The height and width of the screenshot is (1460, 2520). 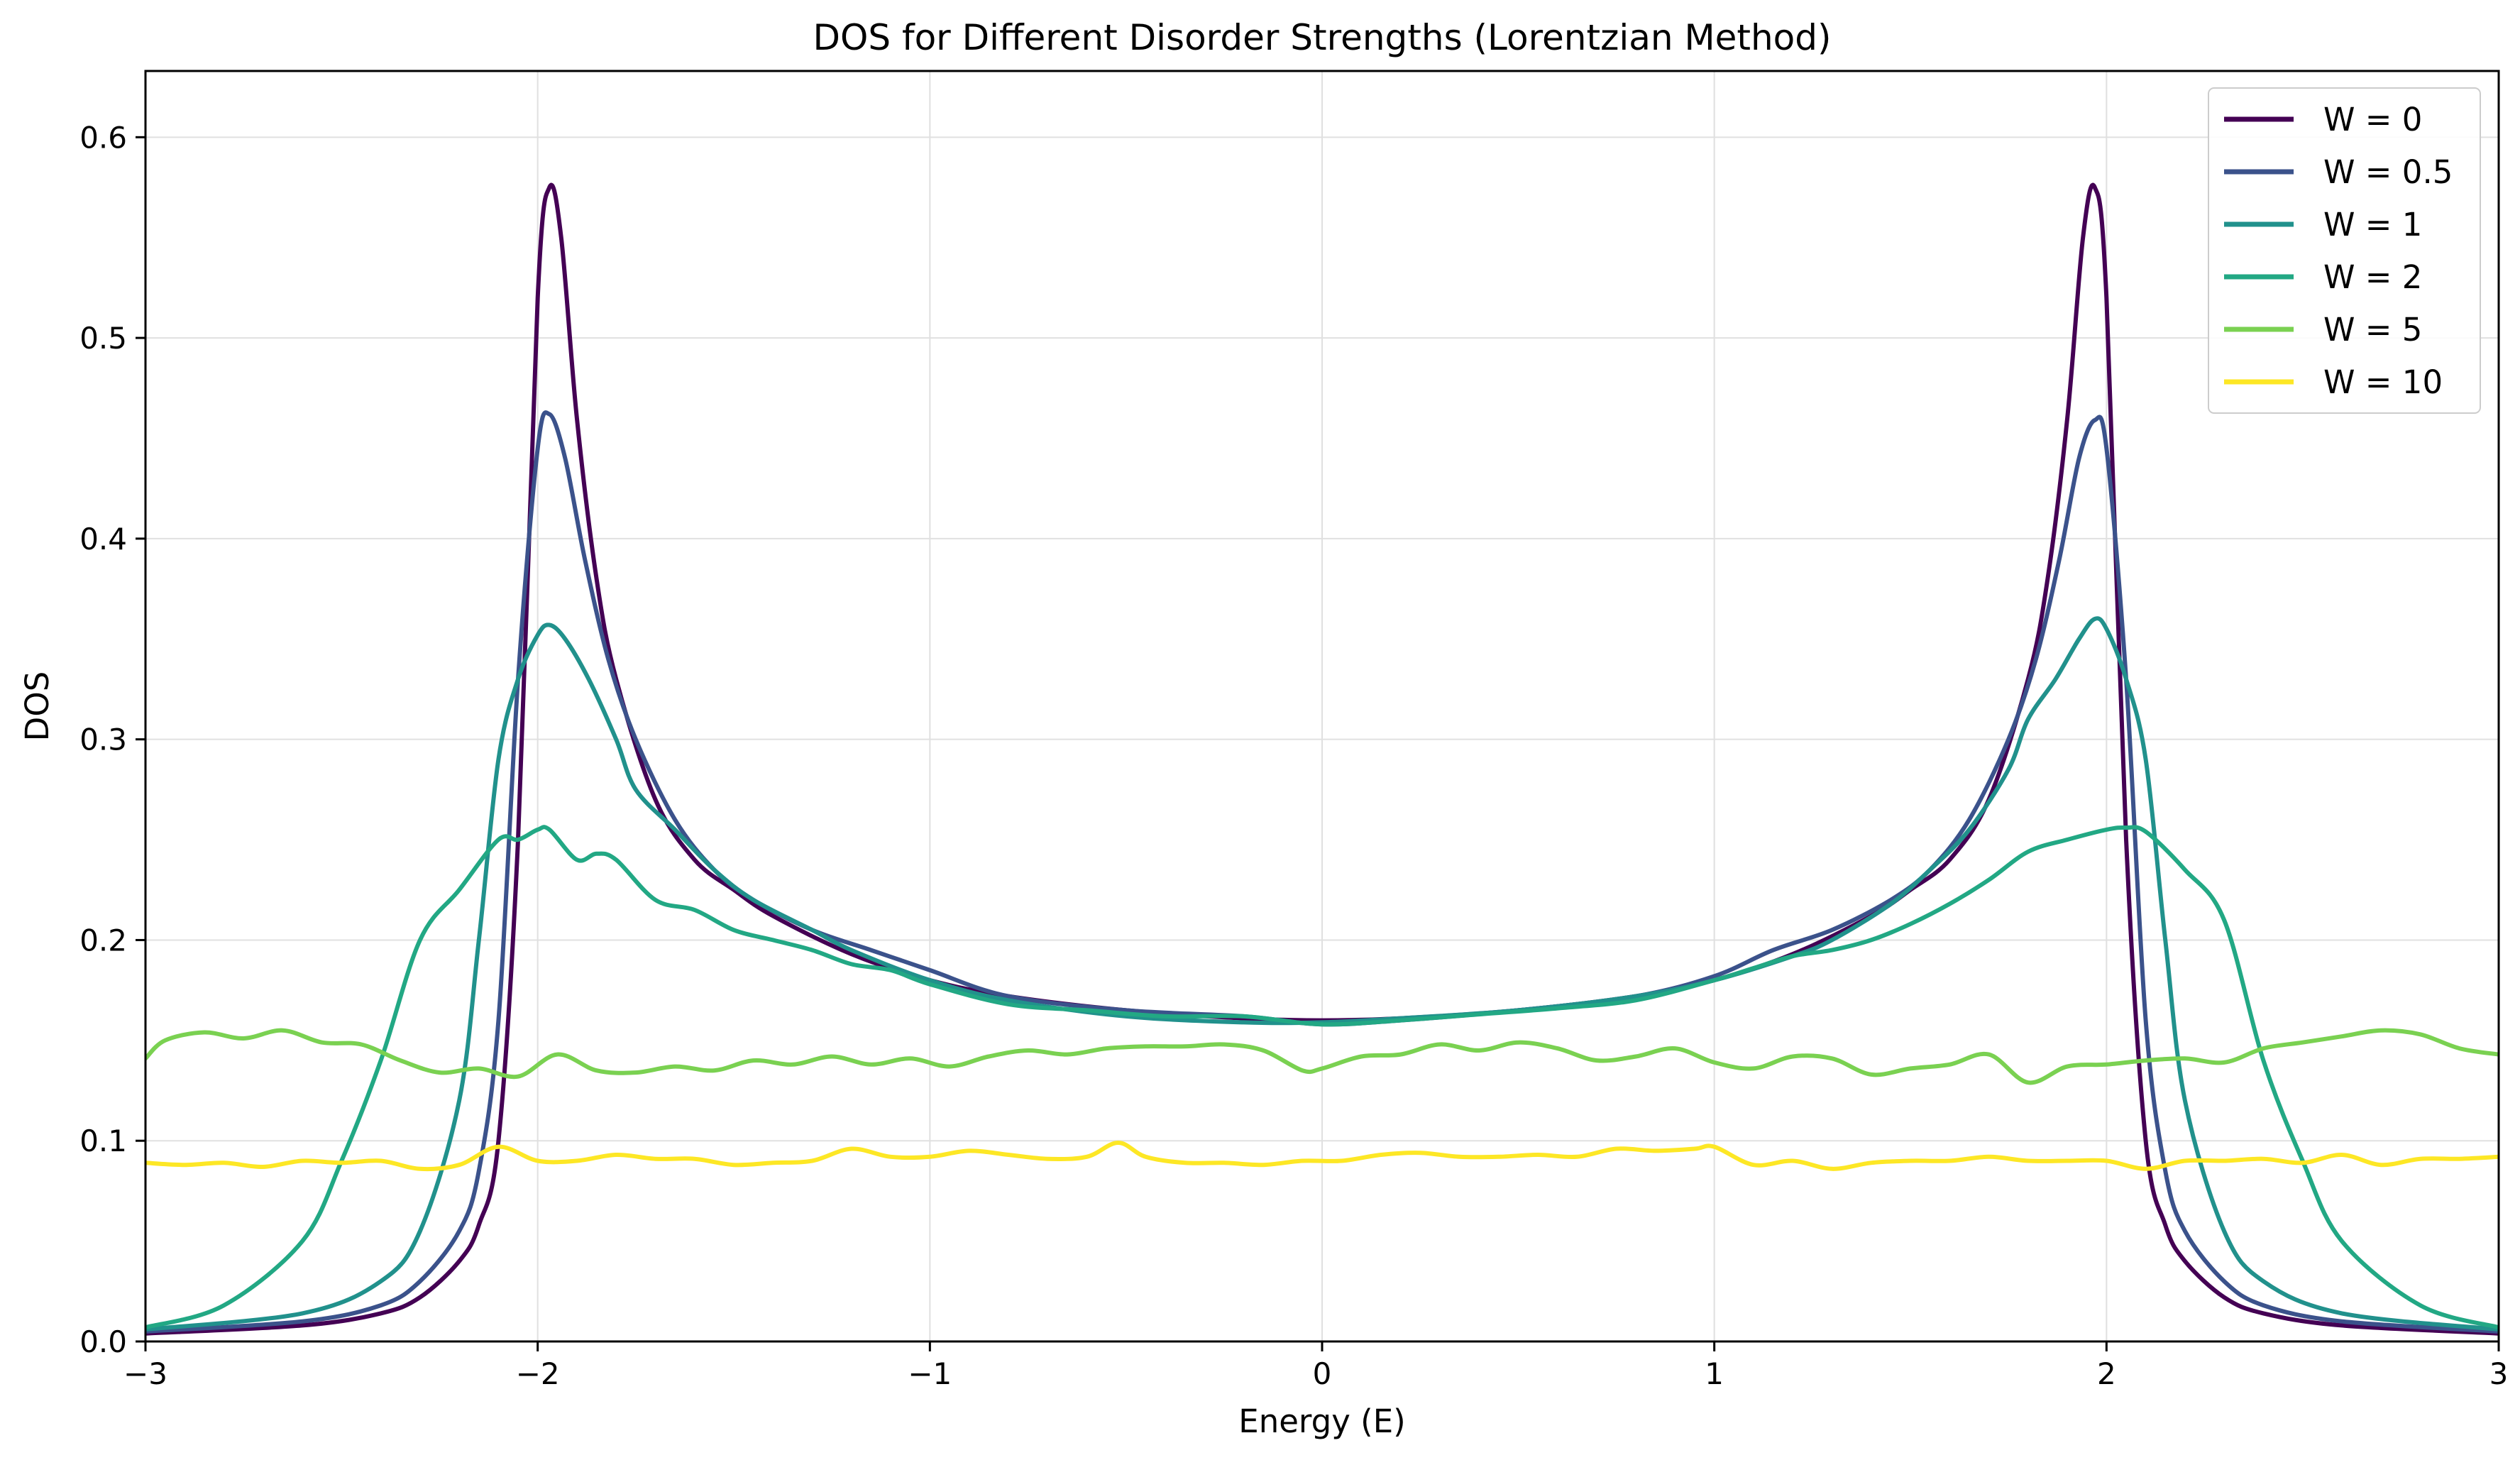 What do you see at coordinates (103, 1141) in the screenshot?
I see `y-tick-label: 0.1` at bounding box center [103, 1141].